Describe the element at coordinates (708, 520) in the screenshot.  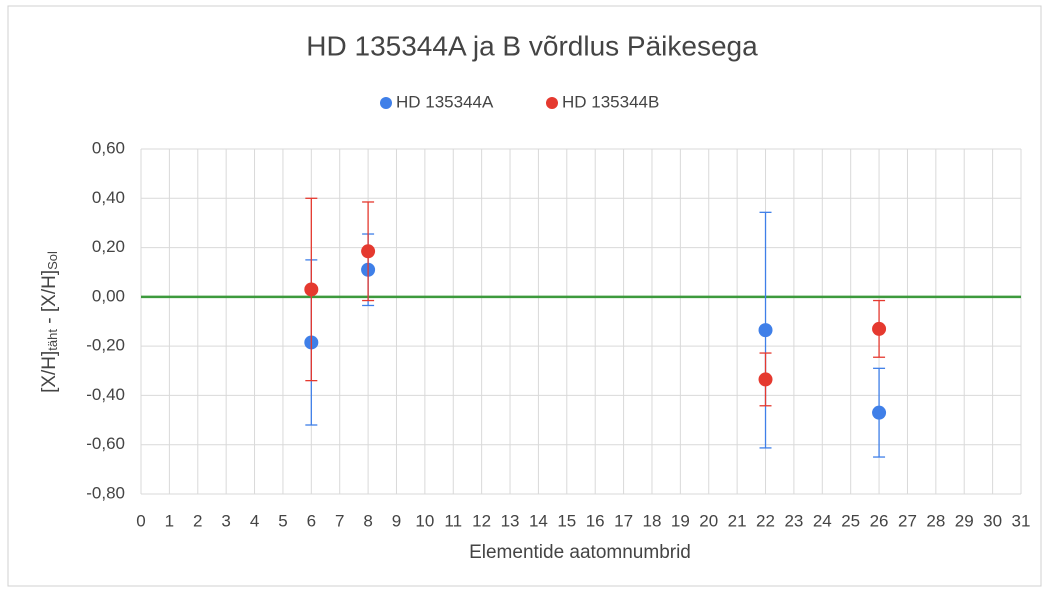
I see `x-tick-label: 20` at that location.